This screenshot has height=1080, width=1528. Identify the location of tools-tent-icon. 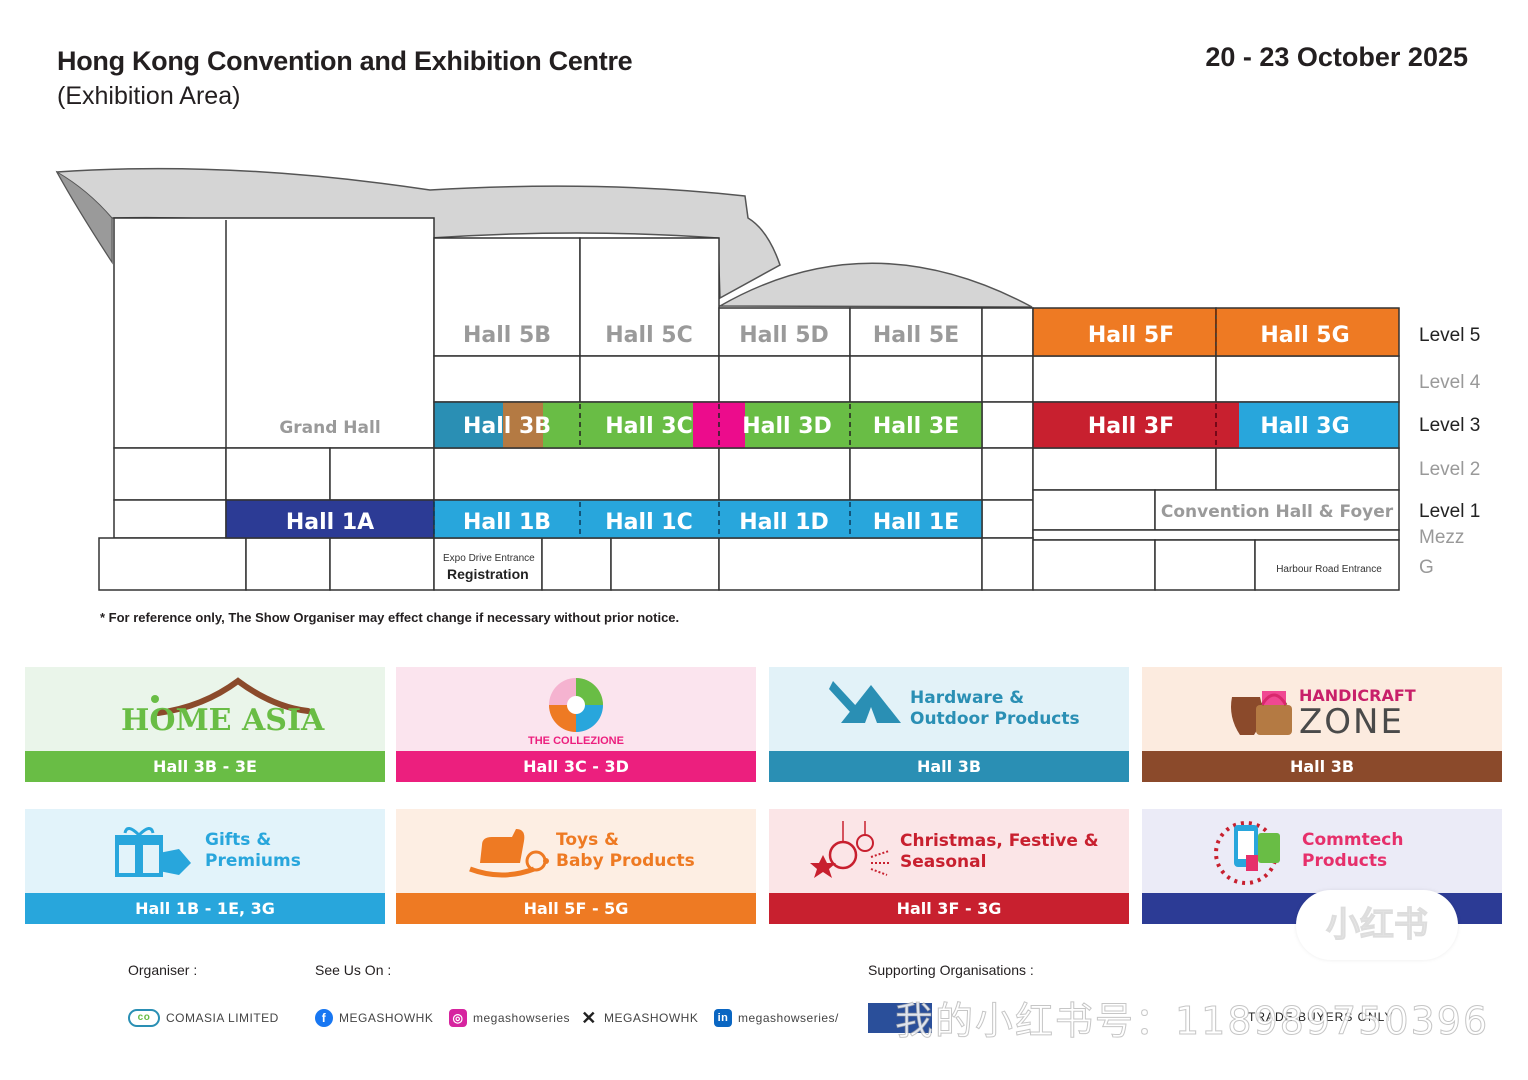
(865, 702).